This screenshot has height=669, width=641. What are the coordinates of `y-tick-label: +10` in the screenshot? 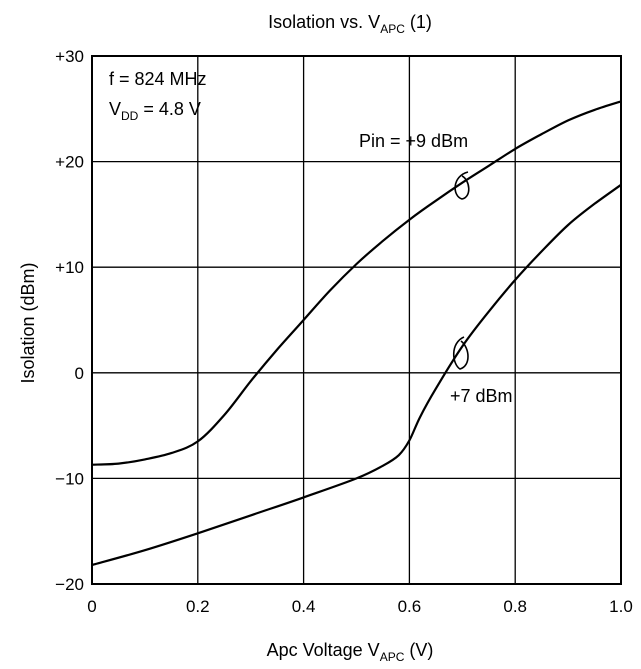 It's located at (69, 267).